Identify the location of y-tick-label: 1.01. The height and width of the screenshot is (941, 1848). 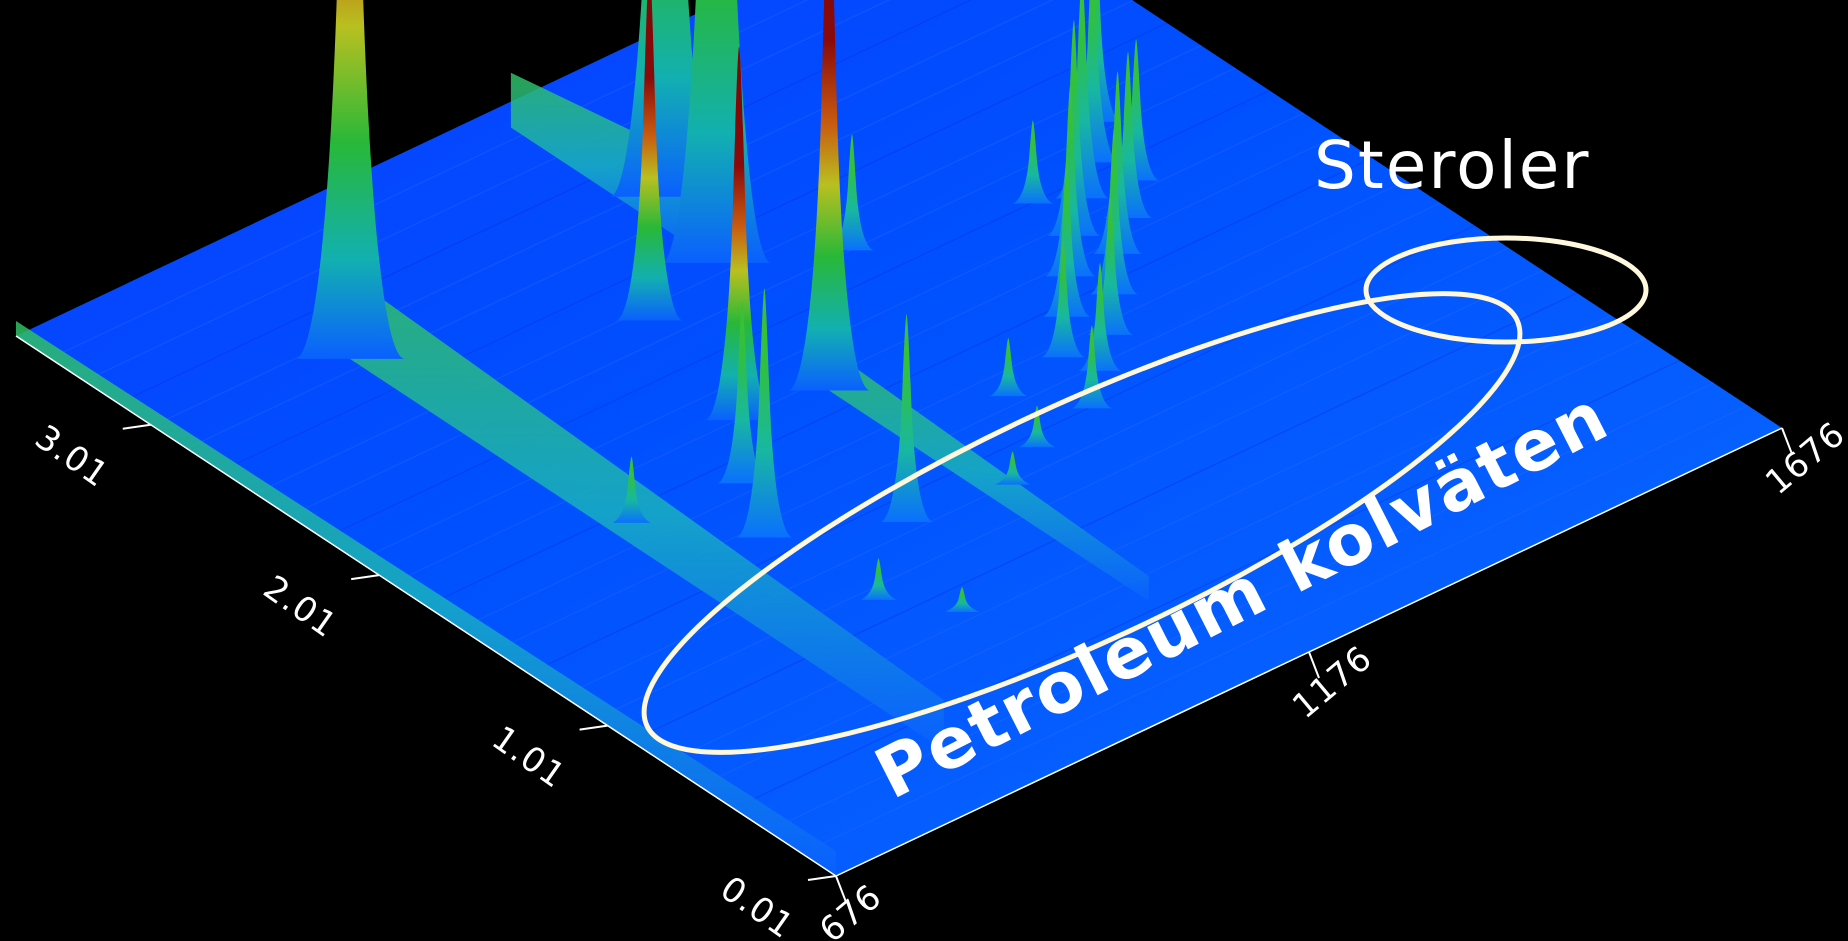
(528, 757).